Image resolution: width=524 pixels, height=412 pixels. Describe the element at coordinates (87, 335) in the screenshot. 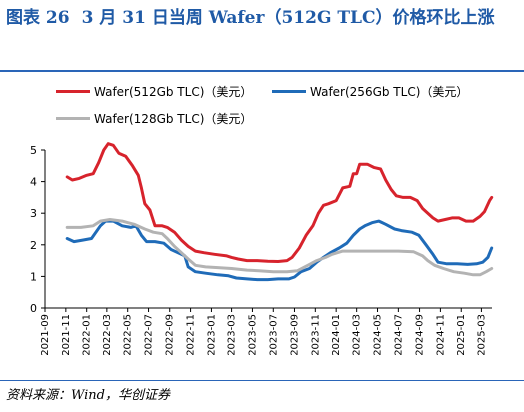

I see `x-tick-label: 2022-01` at that location.